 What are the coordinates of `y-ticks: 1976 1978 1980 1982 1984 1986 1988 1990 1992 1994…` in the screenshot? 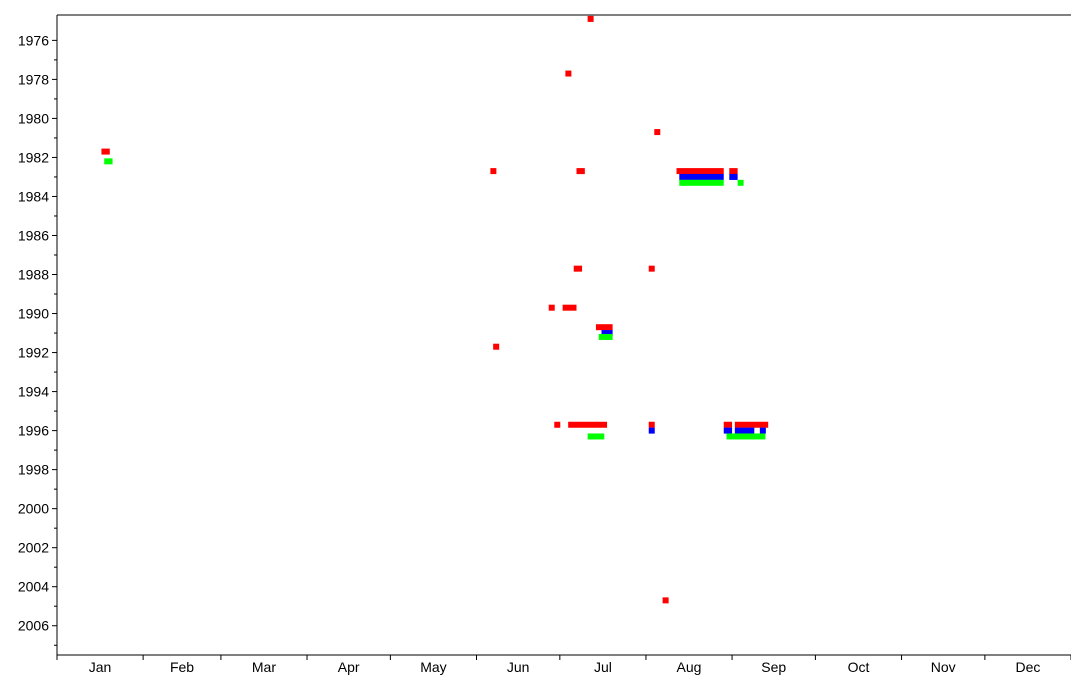 It's located at (37, 339).